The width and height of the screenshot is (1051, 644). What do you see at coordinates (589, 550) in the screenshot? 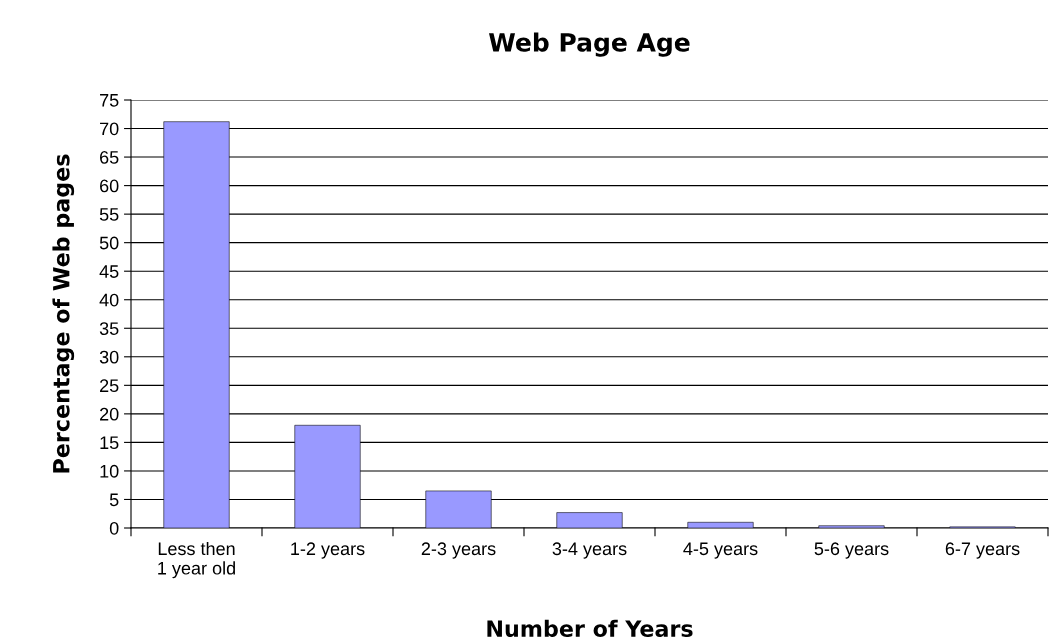
I see `x-tick-label: 3-4 years` at bounding box center [589, 550].